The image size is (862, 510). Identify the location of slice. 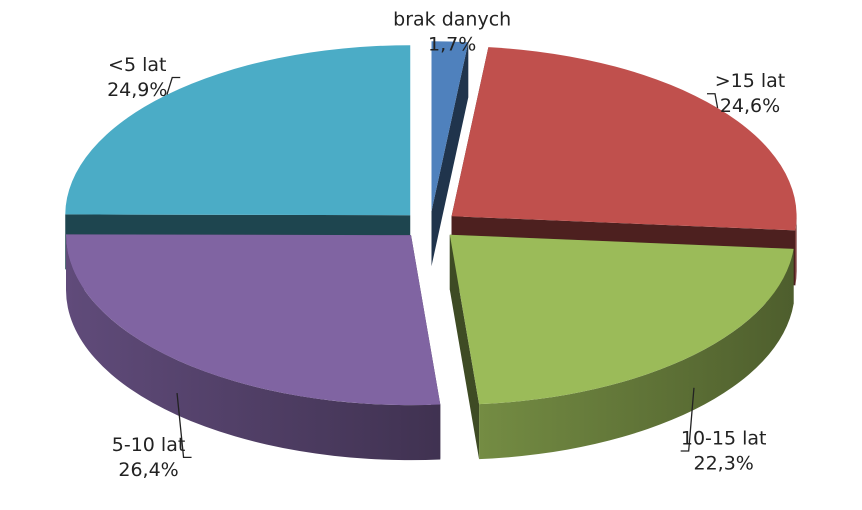
(450, 154).